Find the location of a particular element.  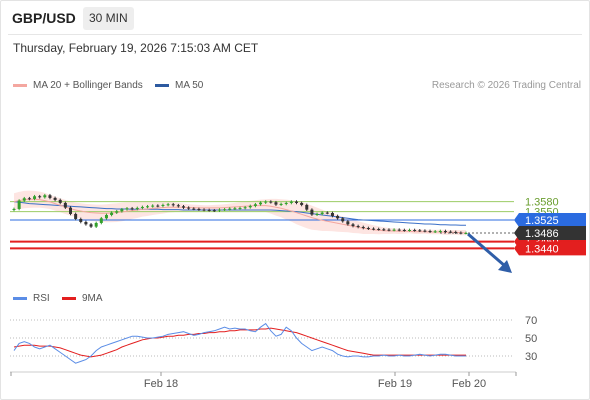

rsi-ma-legend-label: 9MA is located at coordinates (92, 298).